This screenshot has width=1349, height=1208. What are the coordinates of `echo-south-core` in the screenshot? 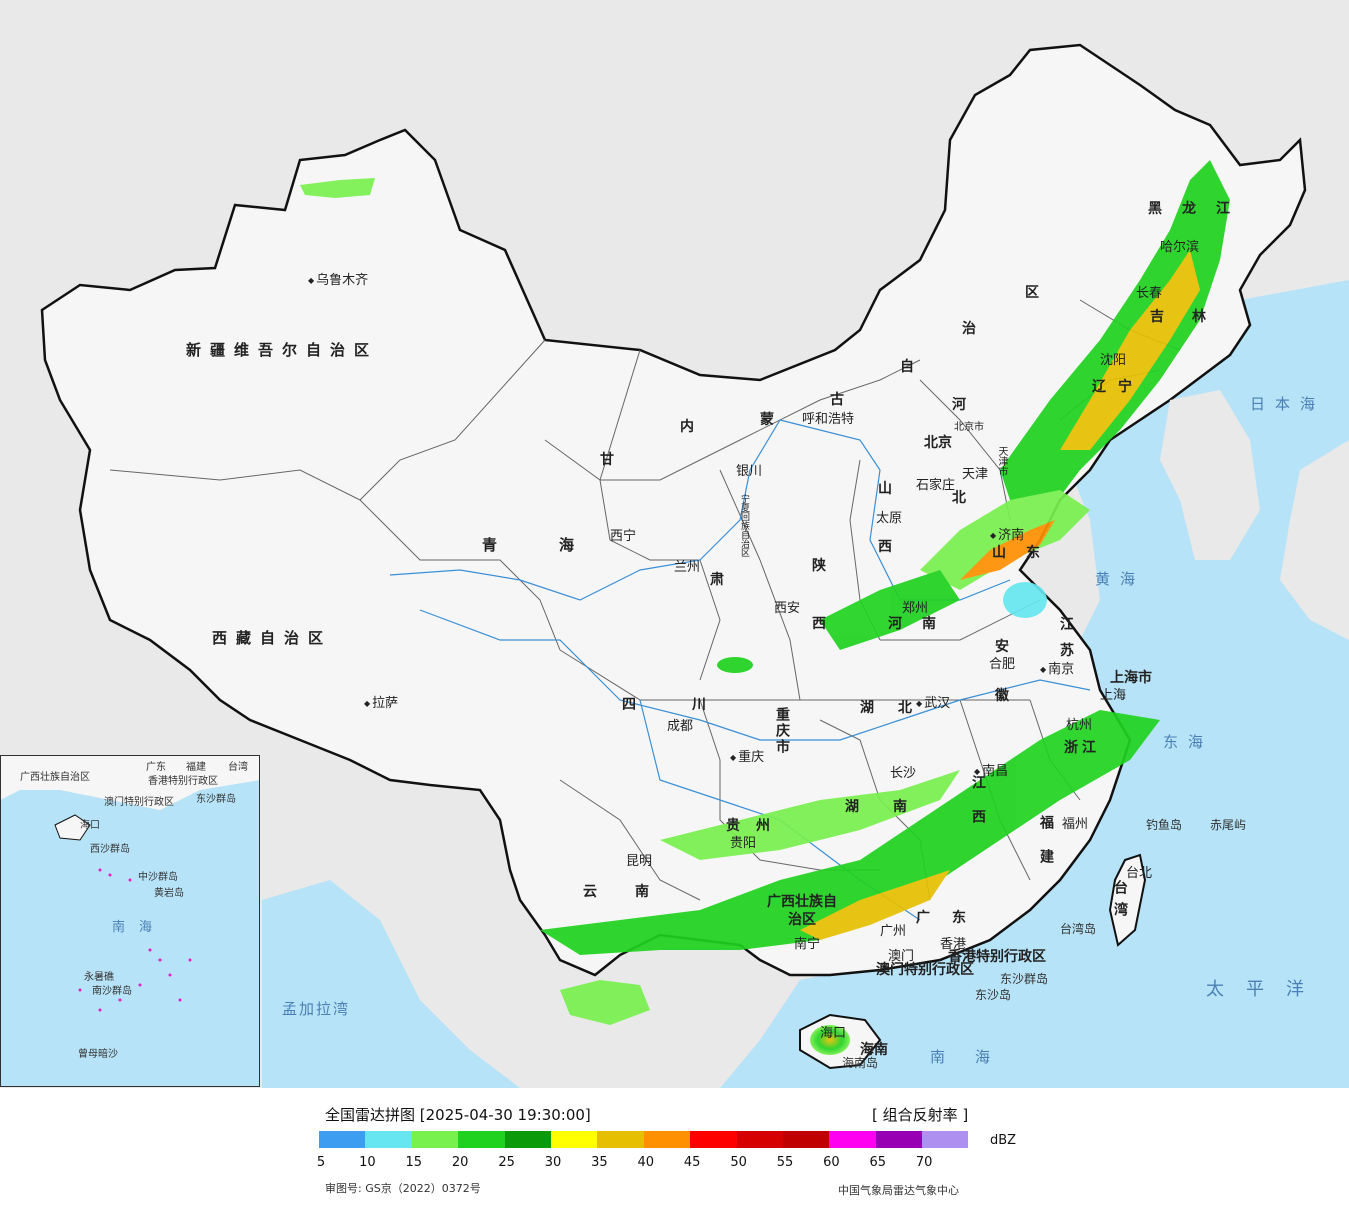 It's located at (875, 905).